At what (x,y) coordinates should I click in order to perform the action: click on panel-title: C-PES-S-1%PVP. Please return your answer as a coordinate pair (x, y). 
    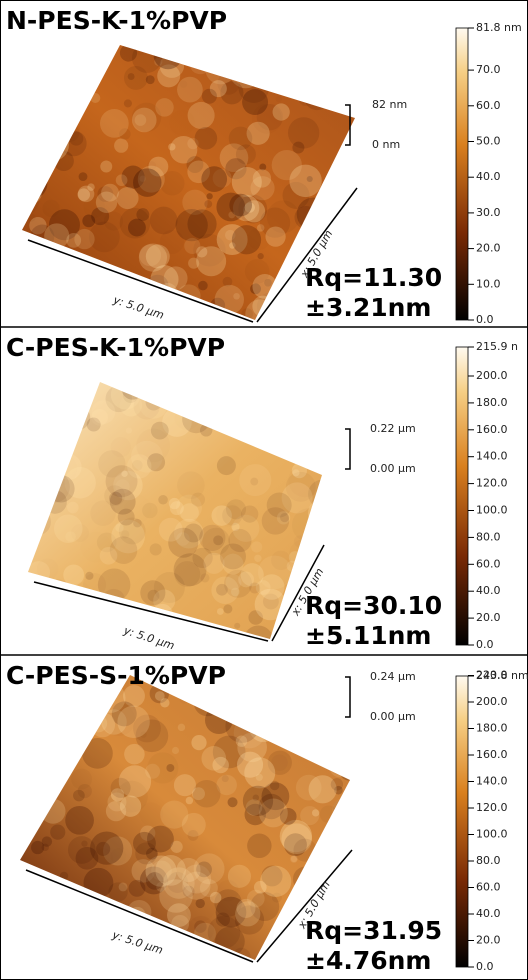
    Looking at the image, I should click on (116, 675).